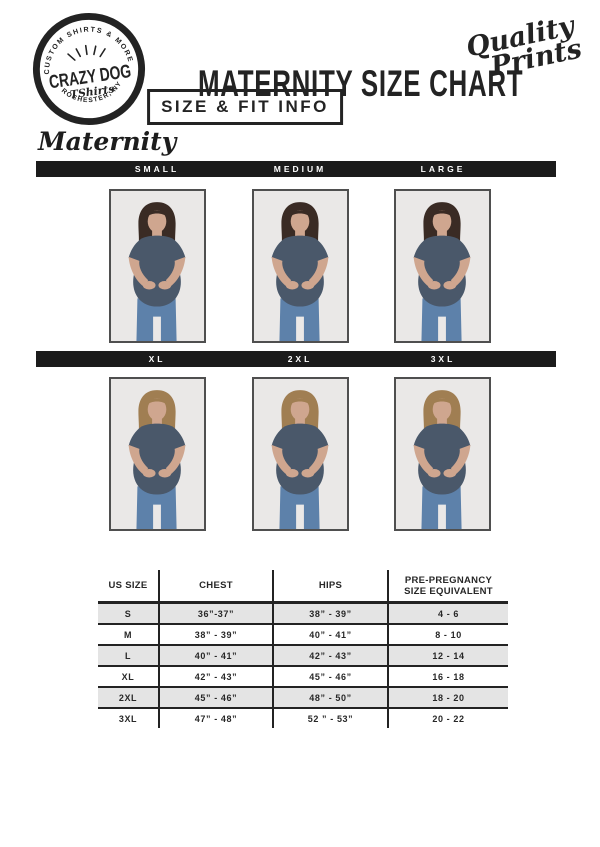  I want to click on logo-rays-icon, so click(86, 52).